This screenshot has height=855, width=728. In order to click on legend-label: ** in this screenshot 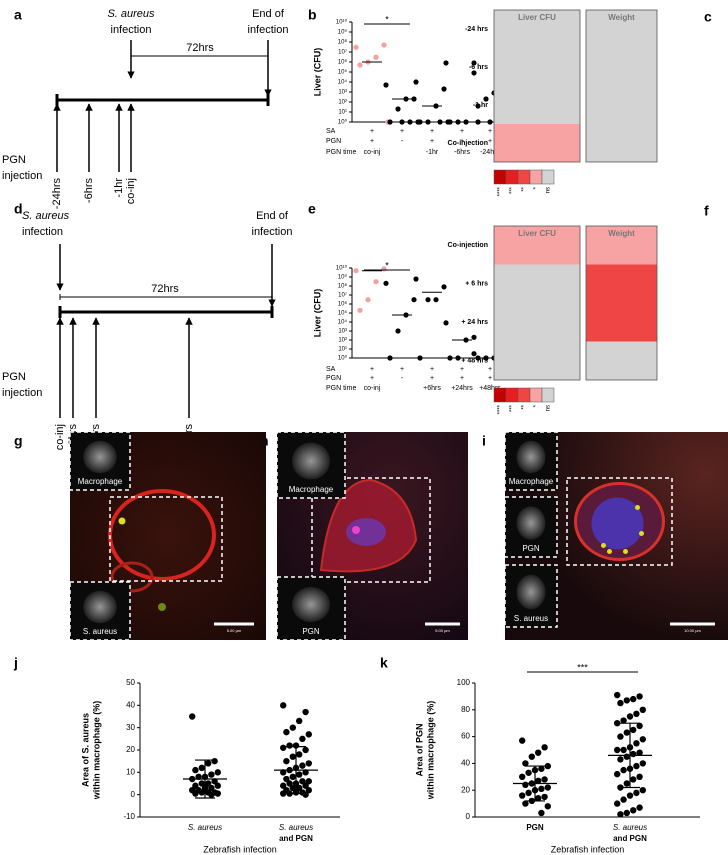, I will do `click(525, 406)`.